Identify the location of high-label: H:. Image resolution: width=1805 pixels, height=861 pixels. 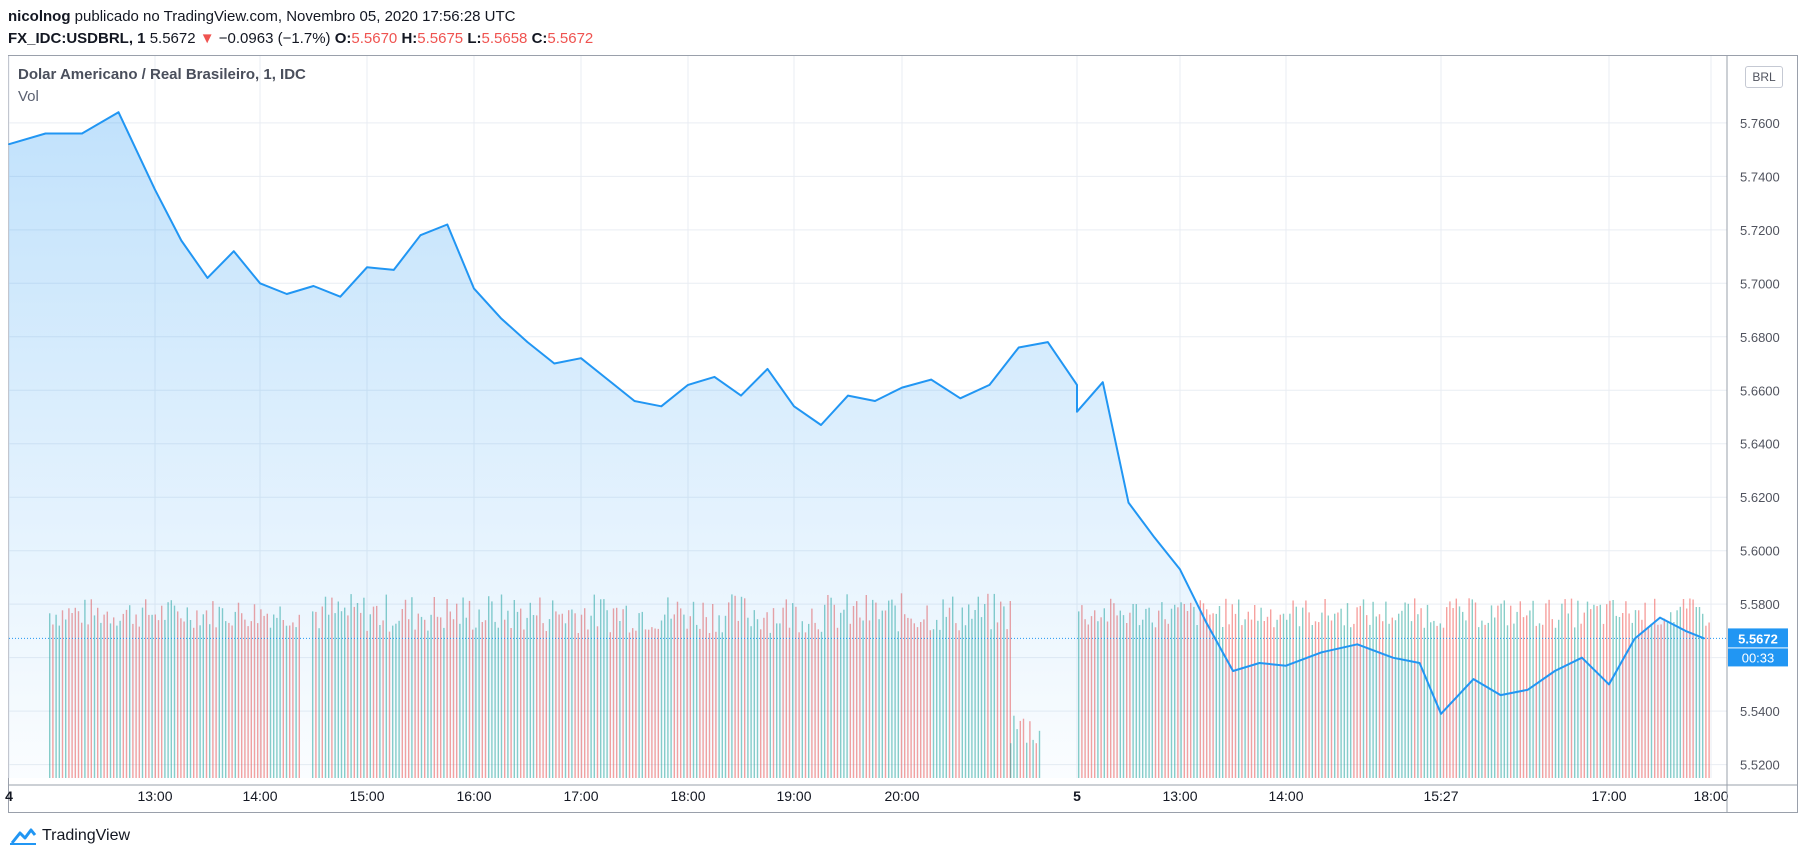
(409, 38).